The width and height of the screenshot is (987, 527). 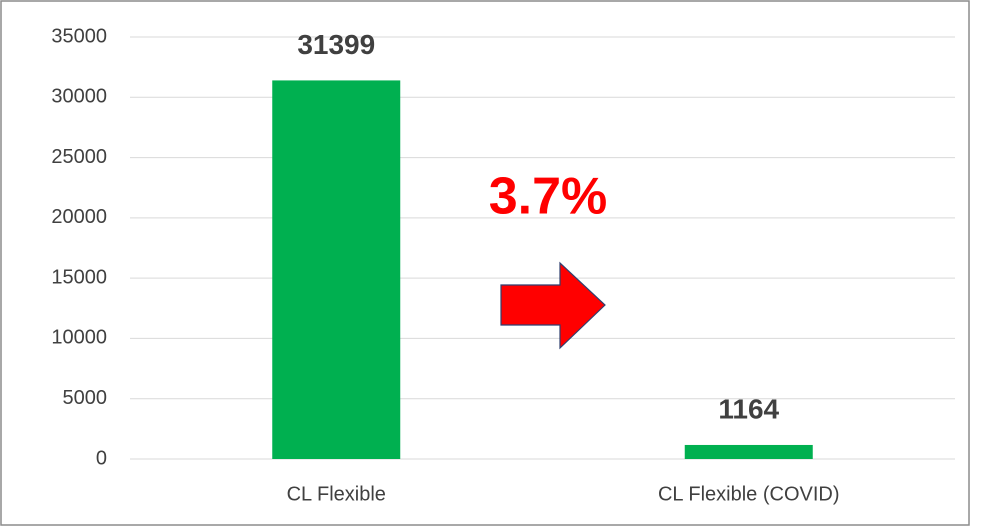 I want to click on y-tick-label: 15000, so click(x=79, y=277).